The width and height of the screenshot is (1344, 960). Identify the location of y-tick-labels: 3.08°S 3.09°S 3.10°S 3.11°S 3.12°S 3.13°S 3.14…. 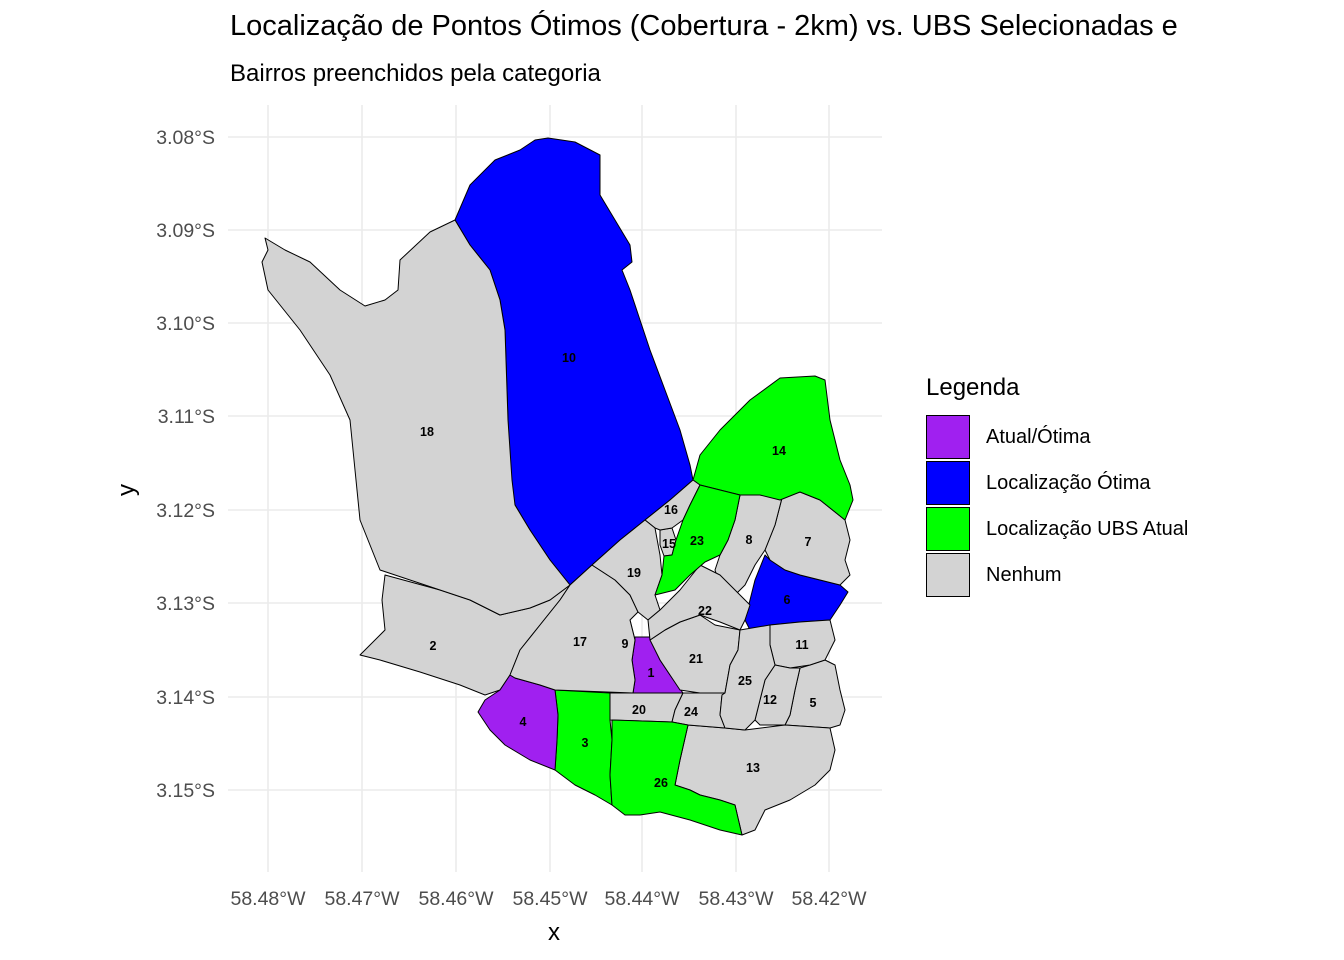
(185, 464).